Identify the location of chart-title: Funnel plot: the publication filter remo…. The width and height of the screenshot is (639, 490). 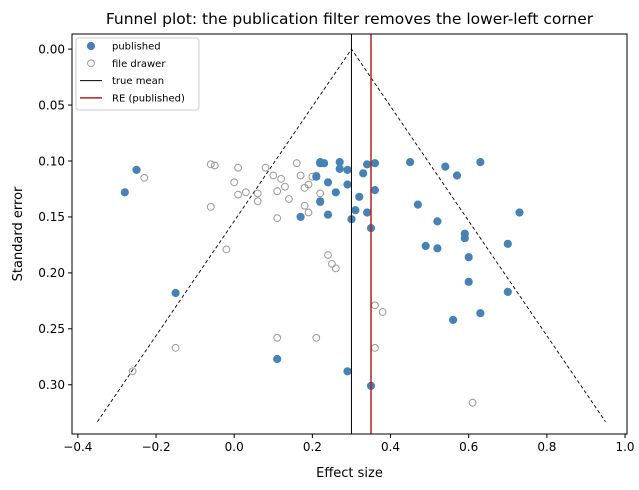
(350, 19).